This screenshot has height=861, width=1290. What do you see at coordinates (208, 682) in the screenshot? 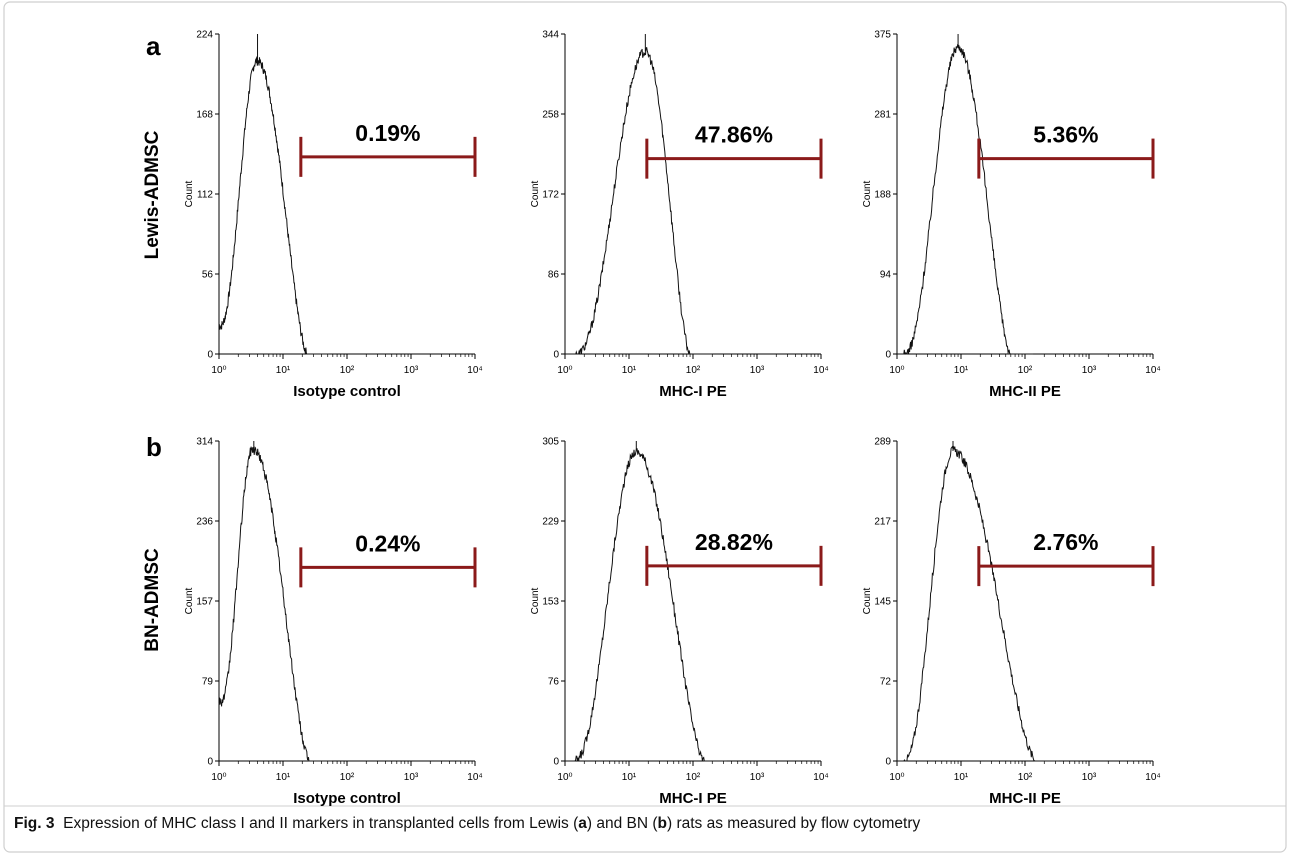
I see `y-tick-label: 79` at bounding box center [208, 682].